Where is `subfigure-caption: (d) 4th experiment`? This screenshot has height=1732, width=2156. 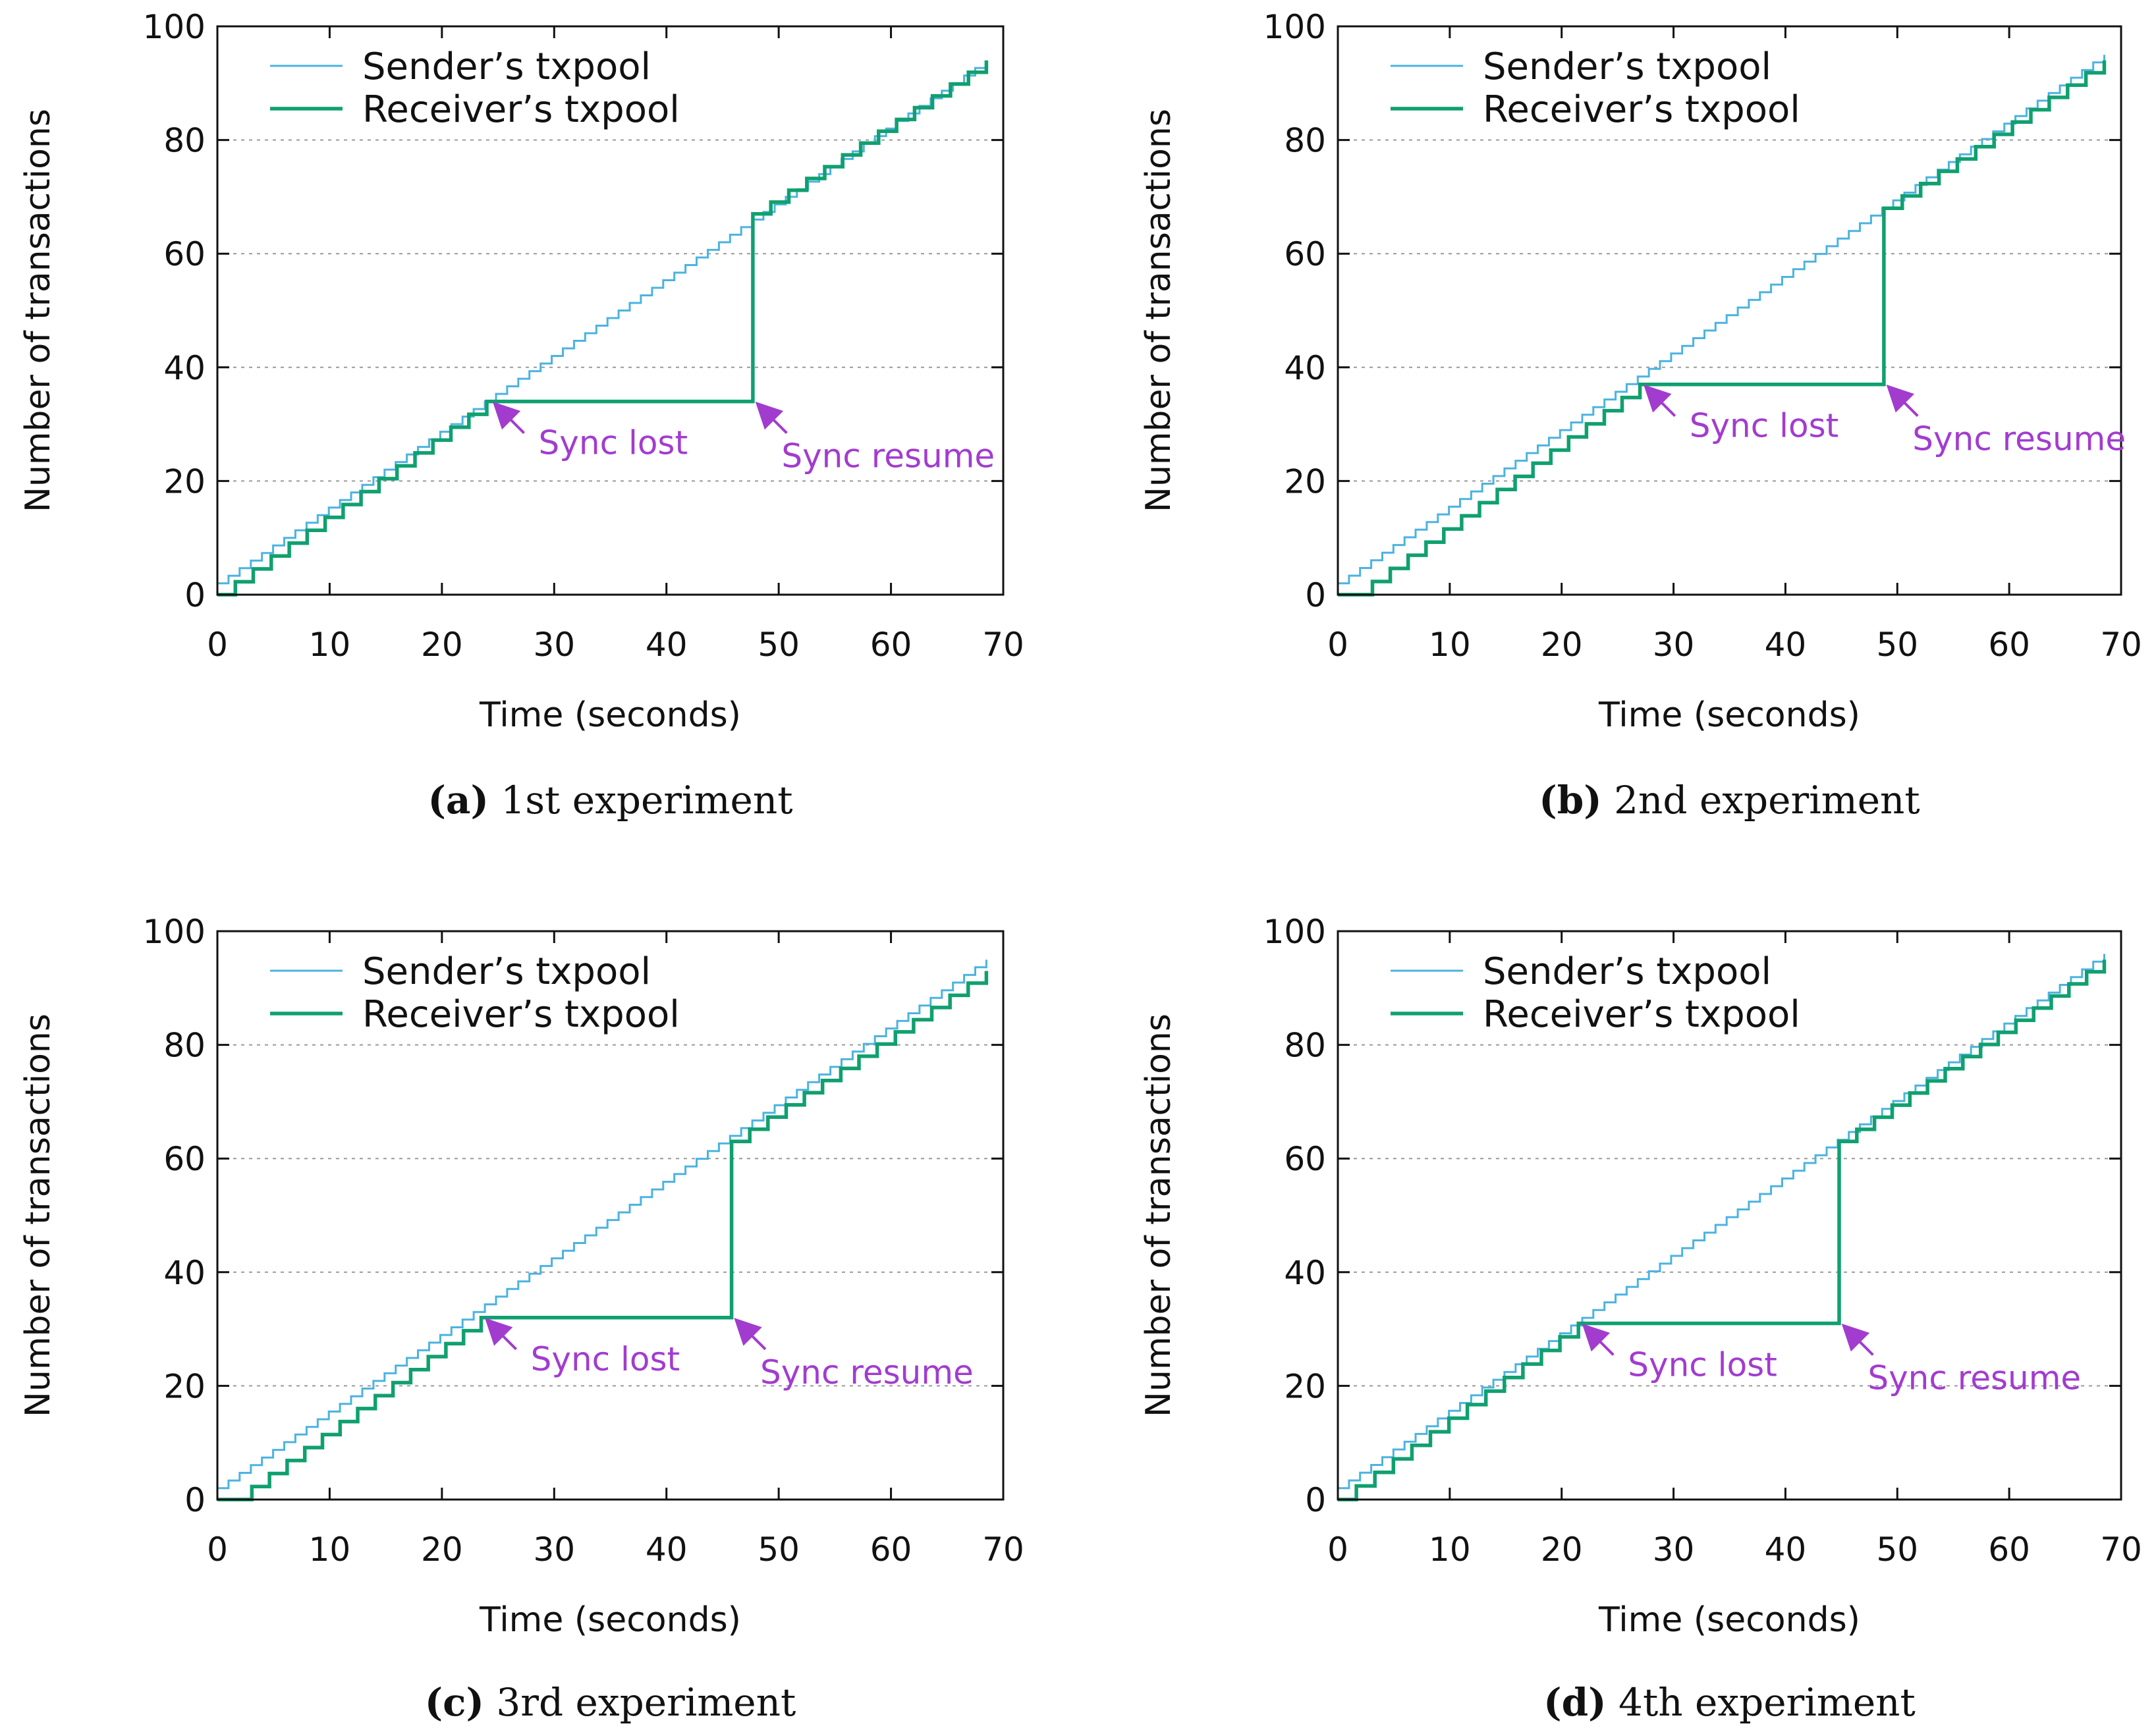 subfigure-caption: (d) 4th experiment is located at coordinates (1730, 1702).